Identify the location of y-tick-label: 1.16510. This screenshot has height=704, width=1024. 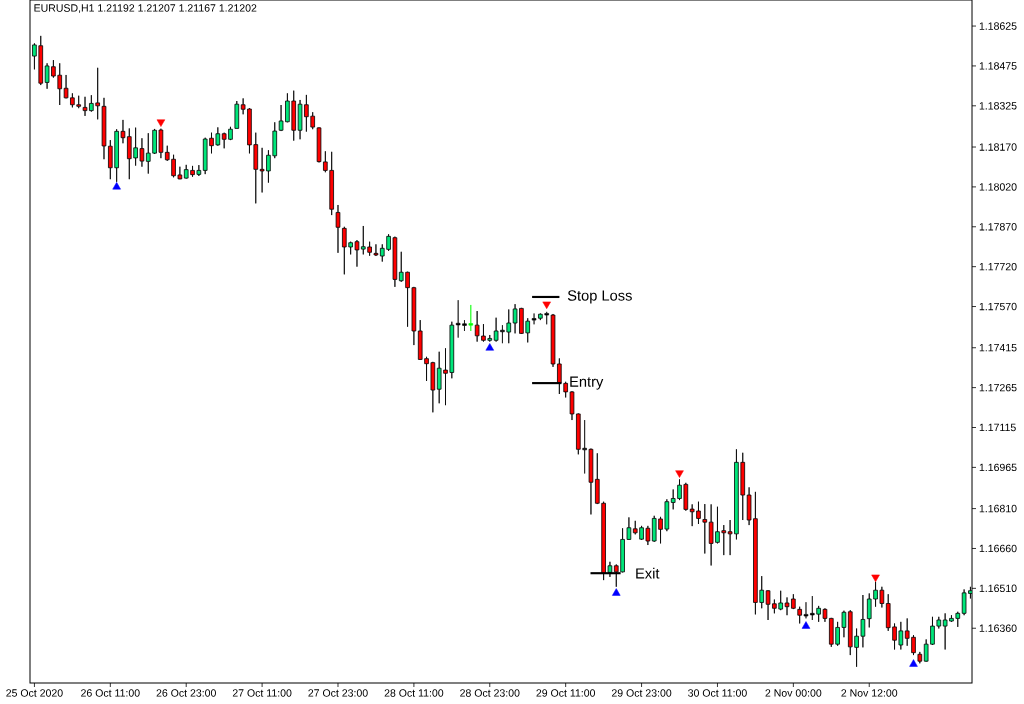
(998, 588).